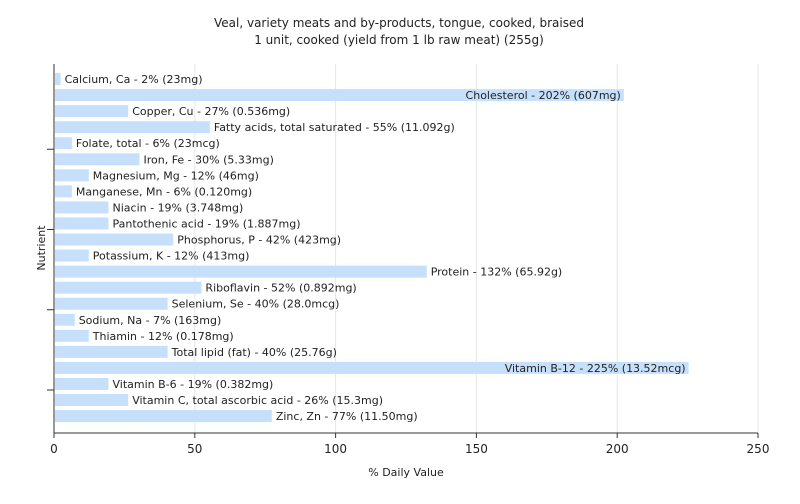 This screenshot has width=800, height=504. What do you see at coordinates (476, 449) in the screenshot?
I see `x-tick-label: 150` at bounding box center [476, 449].